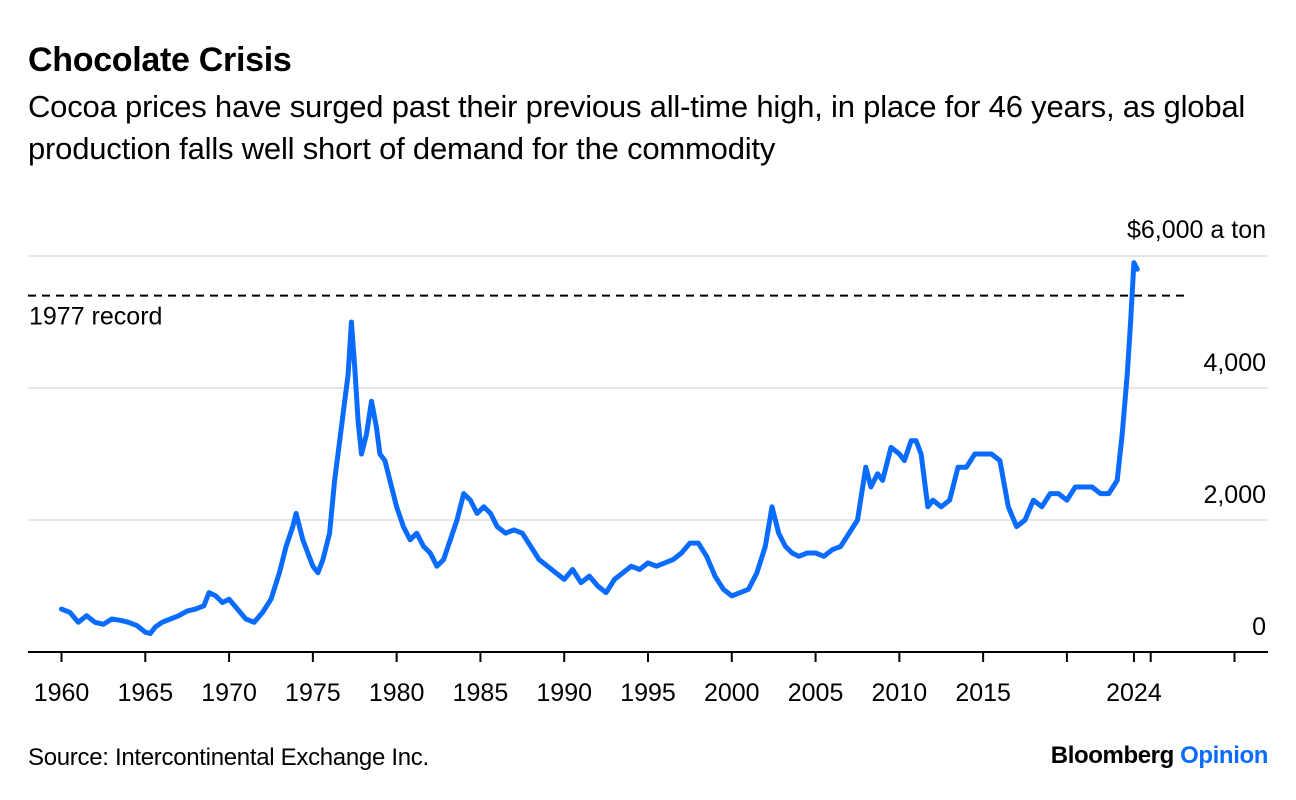  What do you see at coordinates (1112, 755) in the screenshot?
I see `brand-bloomberg: Bloomberg` at bounding box center [1112, 755].